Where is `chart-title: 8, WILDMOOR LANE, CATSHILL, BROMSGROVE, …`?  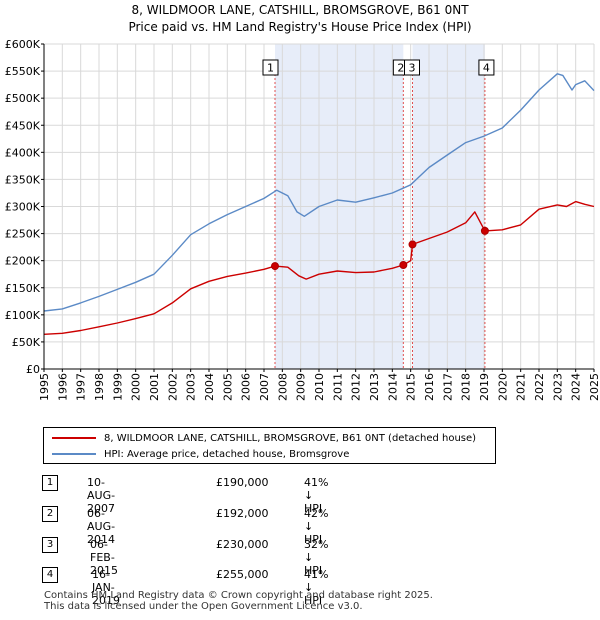
chart-title: 8, WILDMOOR LANE, CATSHILL, BROMSGROVE, … is located at coordinates (300, 10).